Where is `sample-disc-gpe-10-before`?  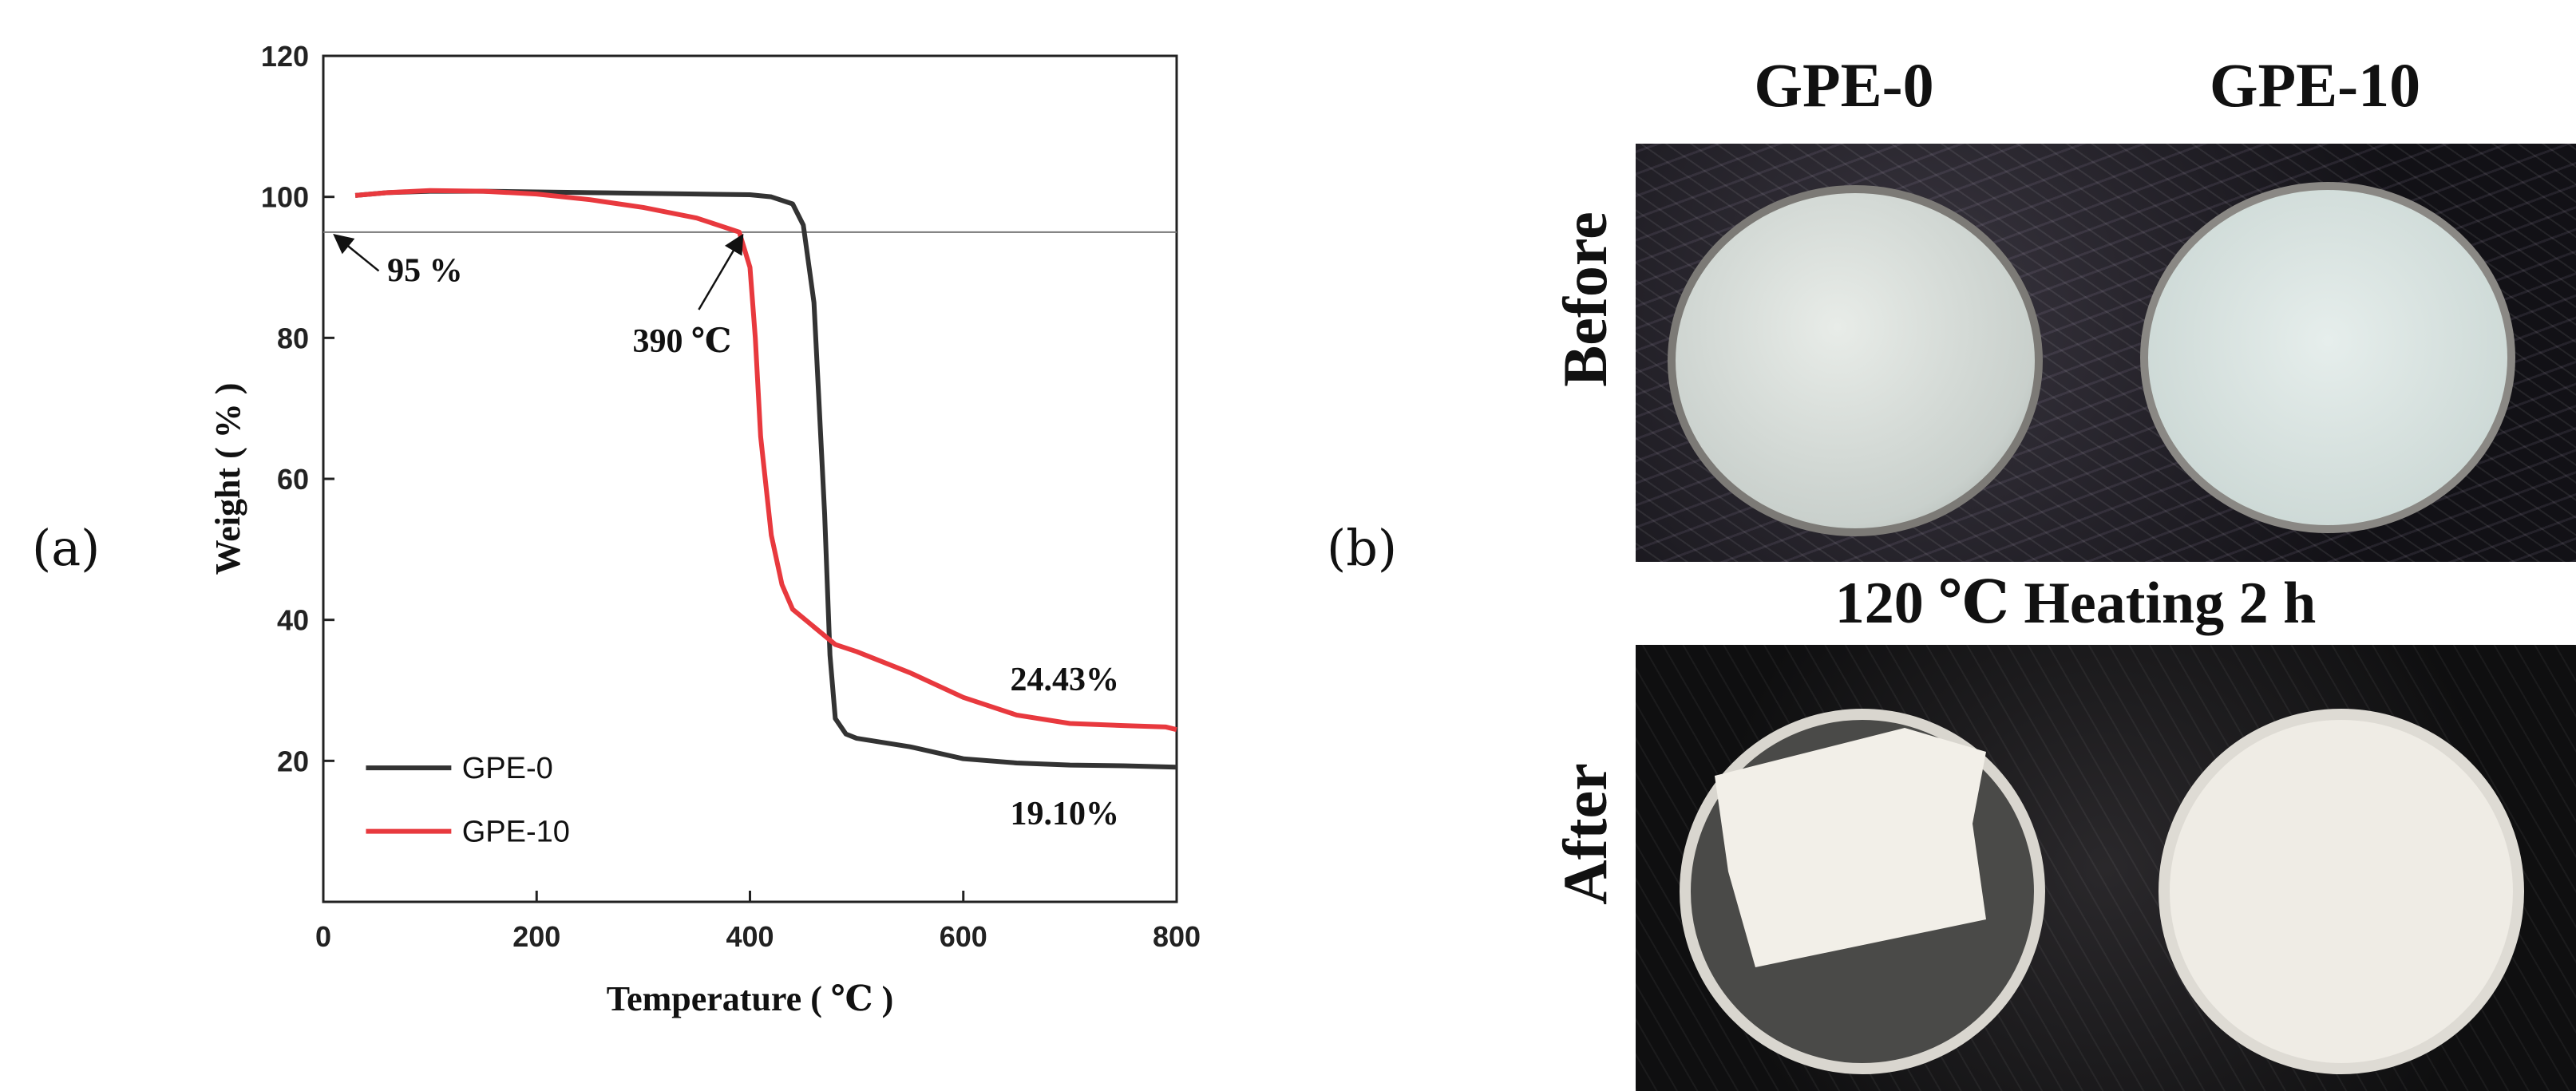
sample-disc-gpe-10-before is located at coordinates (2327, 357).